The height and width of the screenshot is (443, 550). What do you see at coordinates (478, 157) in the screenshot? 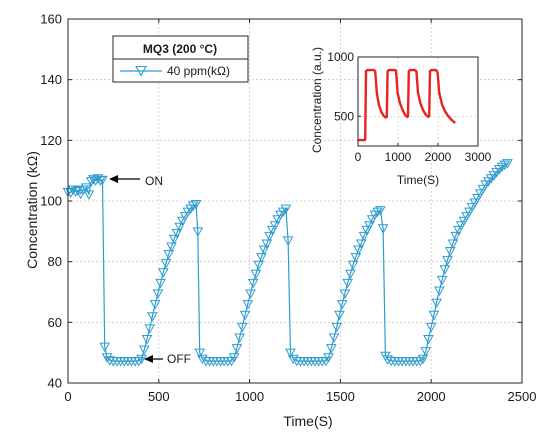
I see `inset-x-tick-label: 3000` at bounding box center [478, 157].